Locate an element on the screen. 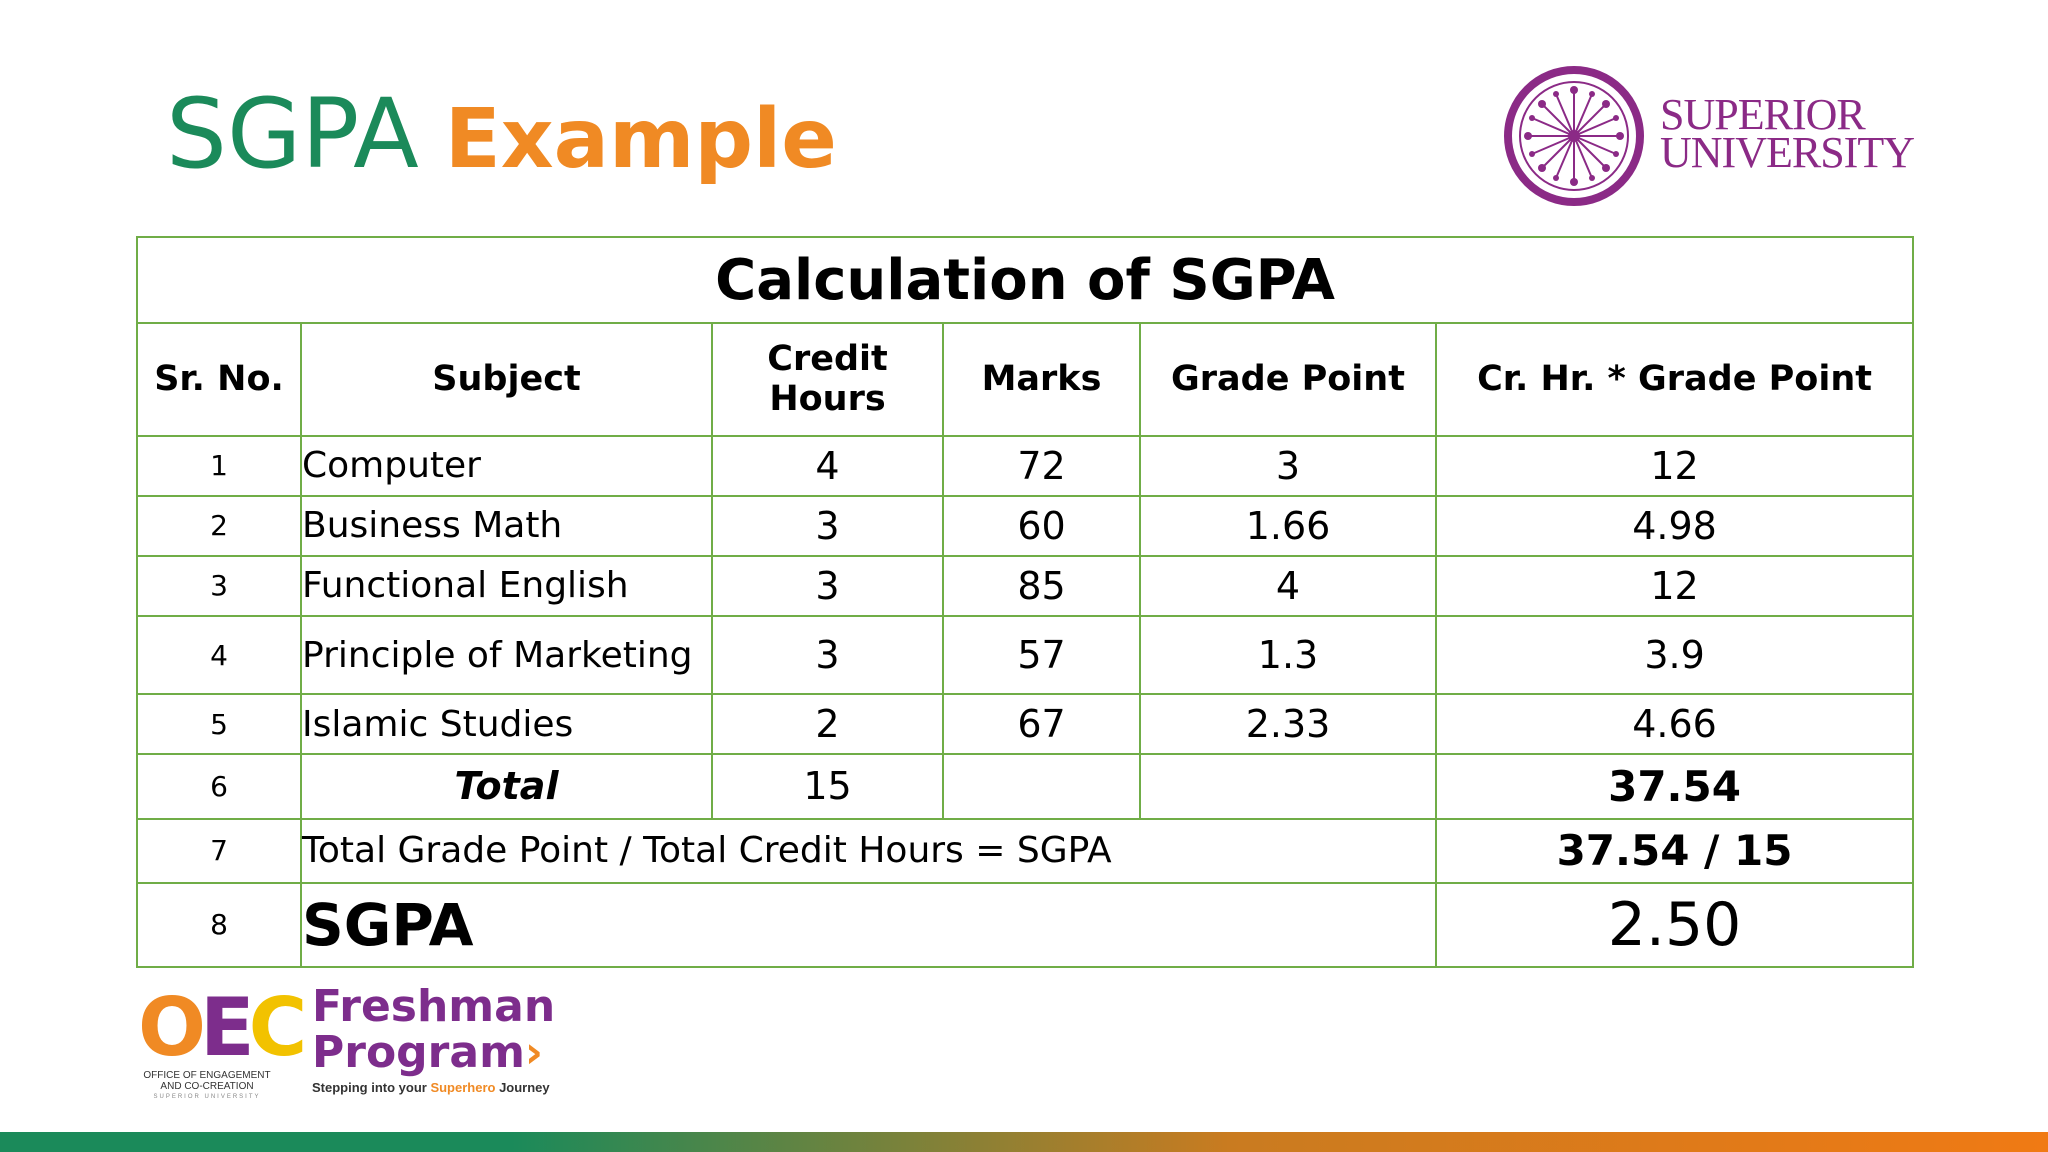  formula-value: 37.54 / 15 is located at coordinates (1674, 850).